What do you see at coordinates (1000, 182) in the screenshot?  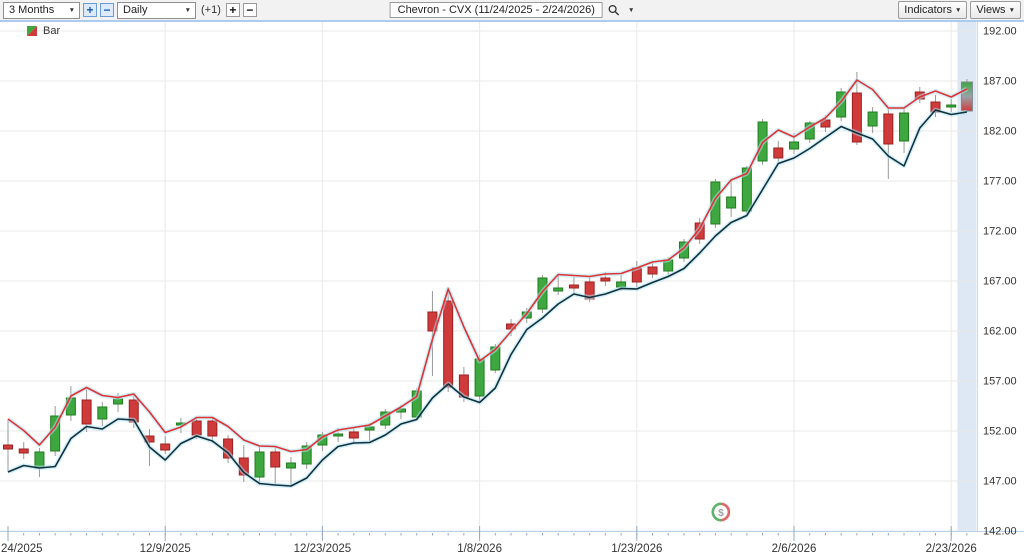 I see `y-axis-label: 177.00` at bounding box center [1000, 182].